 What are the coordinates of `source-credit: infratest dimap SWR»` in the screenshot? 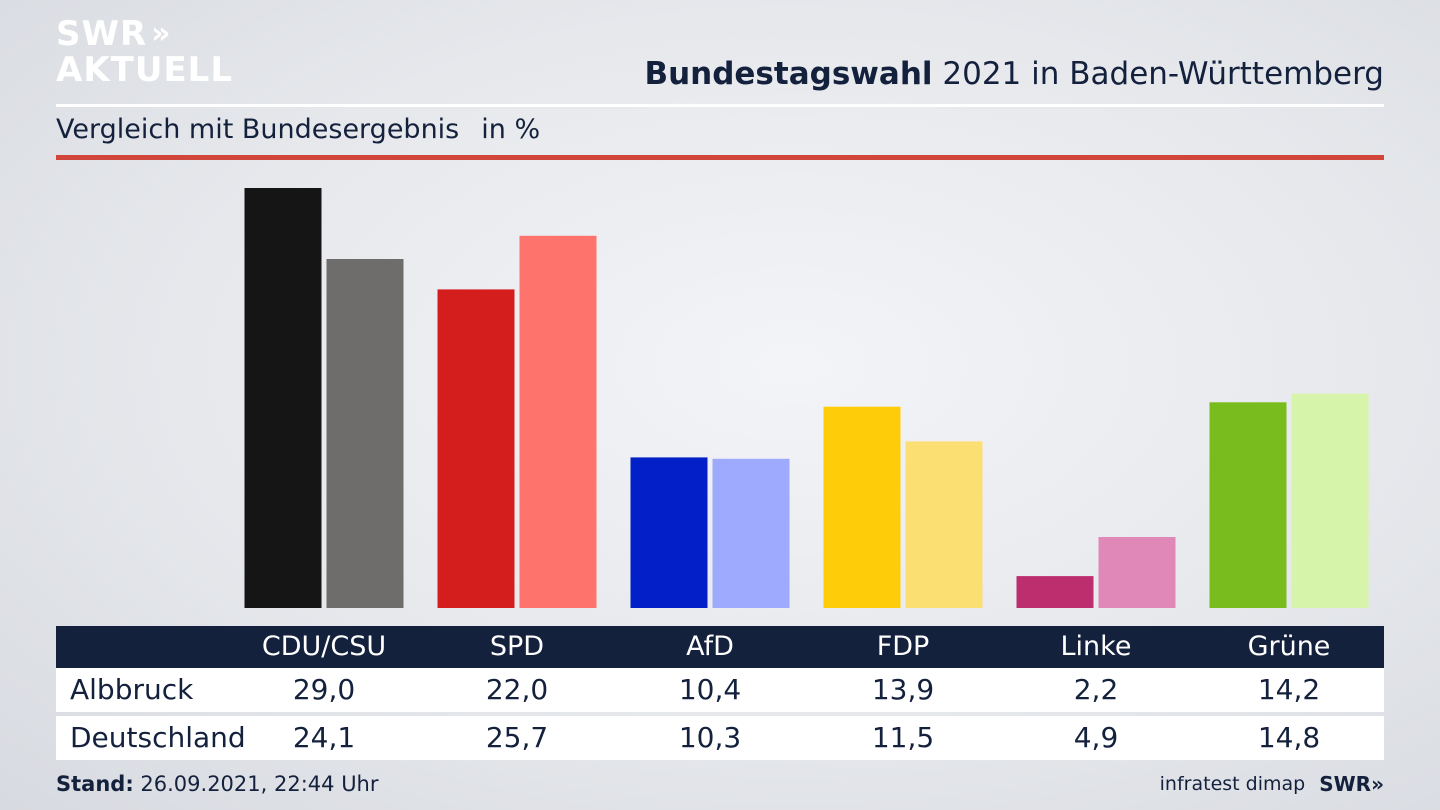 It's located at (1272, 784).